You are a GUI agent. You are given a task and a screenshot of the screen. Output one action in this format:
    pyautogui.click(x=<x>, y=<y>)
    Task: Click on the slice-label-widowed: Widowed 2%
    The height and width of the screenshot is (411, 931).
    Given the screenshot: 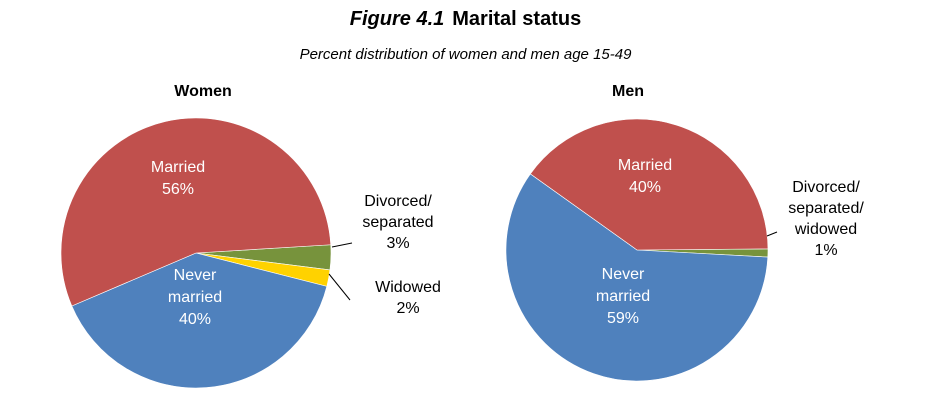 What is the action you would take?
    pyautogui.click(x=408, y=298)
    